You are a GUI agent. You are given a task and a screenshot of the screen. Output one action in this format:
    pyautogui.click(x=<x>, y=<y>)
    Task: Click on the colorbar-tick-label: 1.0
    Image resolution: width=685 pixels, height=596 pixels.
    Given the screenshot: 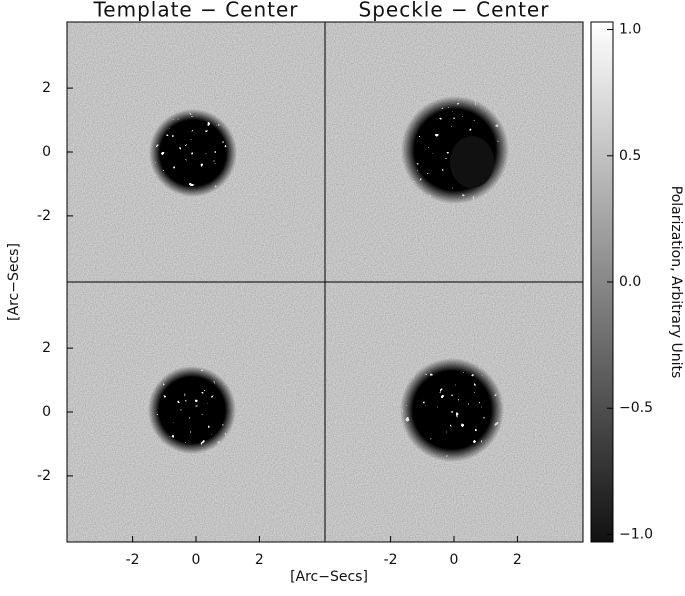 What is the action you would take?
    pyautogui.click(x=630, y=30)
    